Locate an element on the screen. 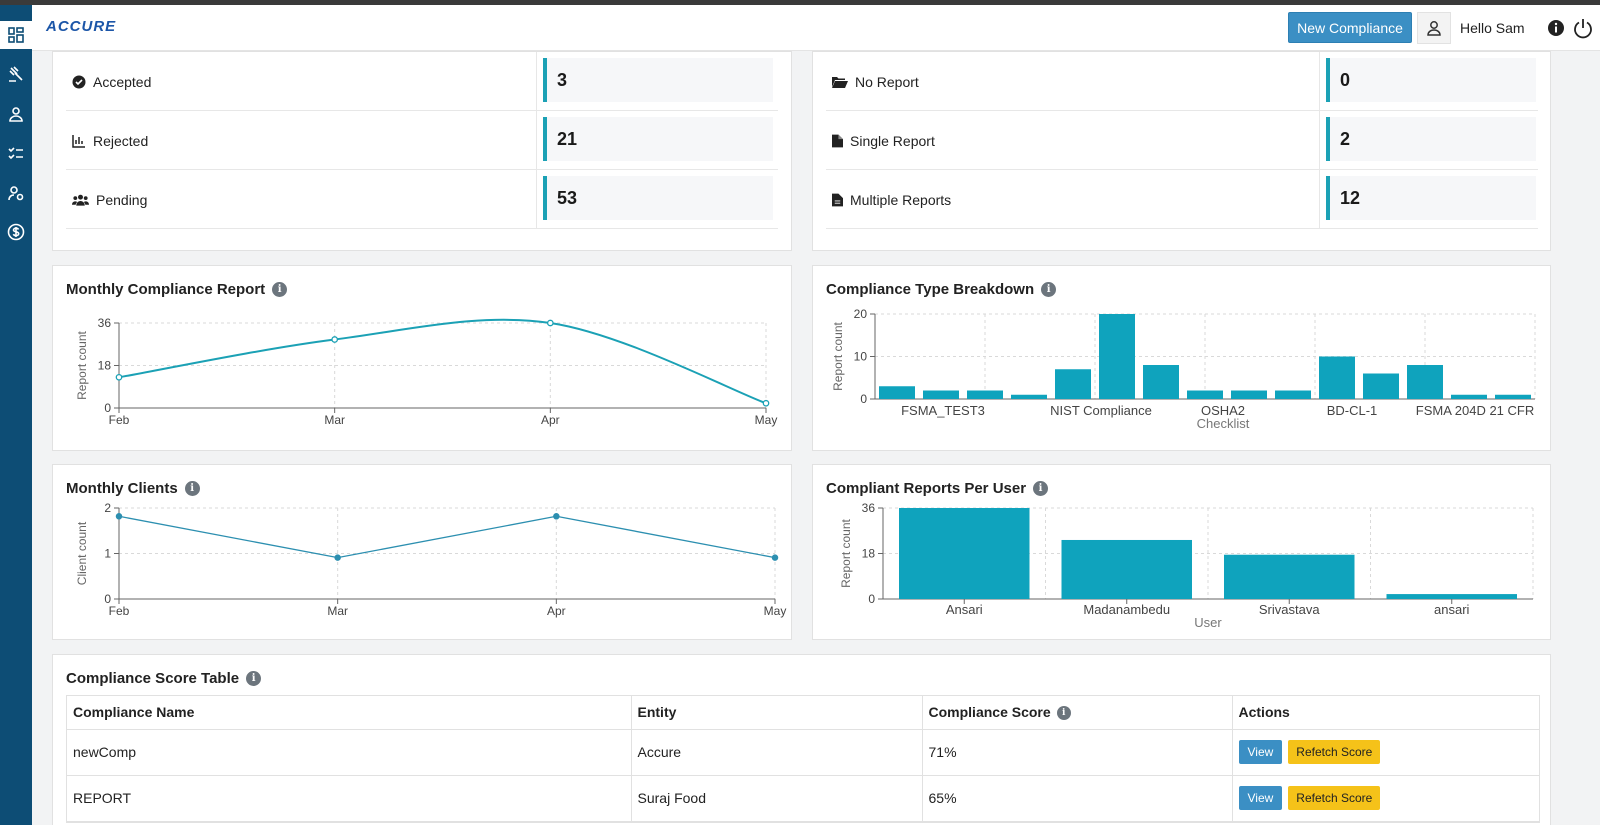  checklist-icon is located at coordinates (16, 153).